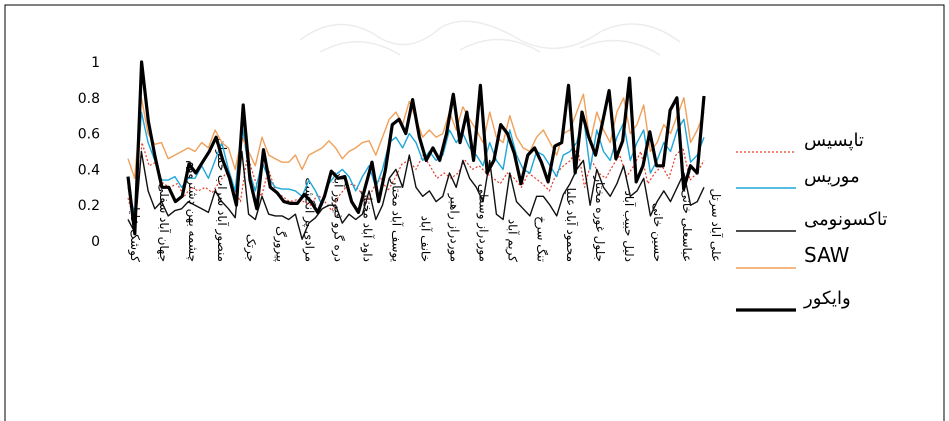 The image size is (949, 421). What do you see at coordinates (250, 248) in the screenshot?
I see `x-tick-label: جرتک` at bounding box center [250, 248].